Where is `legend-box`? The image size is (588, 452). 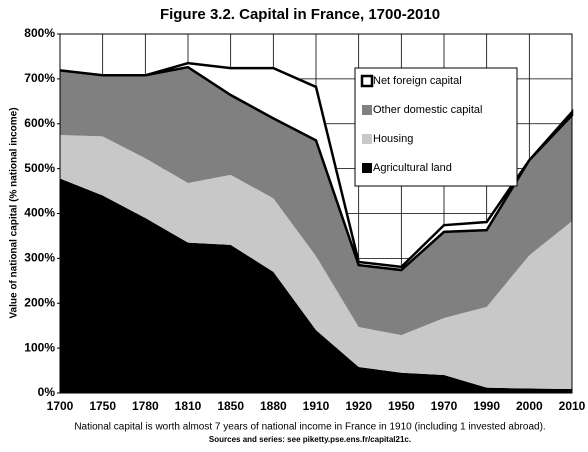
legend-box is located at coordinates (436, 127).